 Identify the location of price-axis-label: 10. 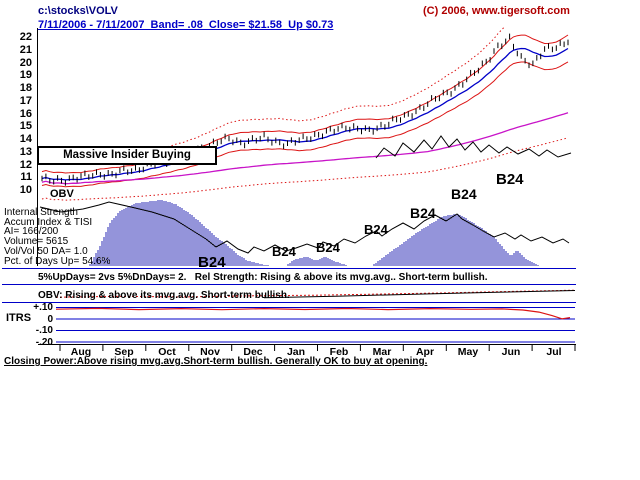
(25, 190).